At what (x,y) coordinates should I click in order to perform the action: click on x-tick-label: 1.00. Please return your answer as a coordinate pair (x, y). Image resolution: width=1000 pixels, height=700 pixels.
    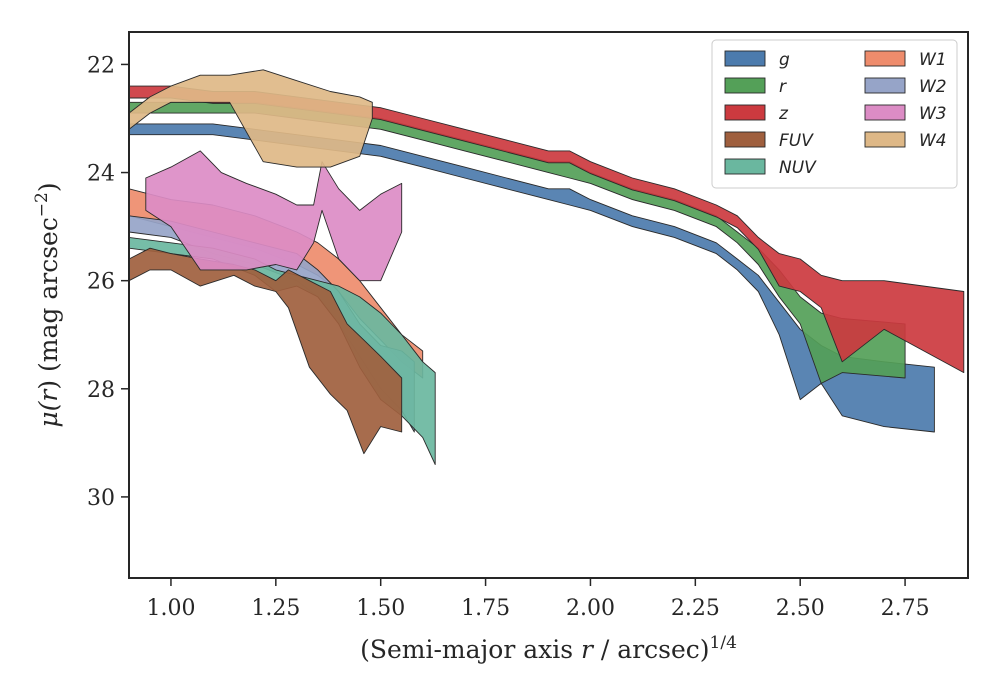
    Looking at the image, I should click on (170, 608).